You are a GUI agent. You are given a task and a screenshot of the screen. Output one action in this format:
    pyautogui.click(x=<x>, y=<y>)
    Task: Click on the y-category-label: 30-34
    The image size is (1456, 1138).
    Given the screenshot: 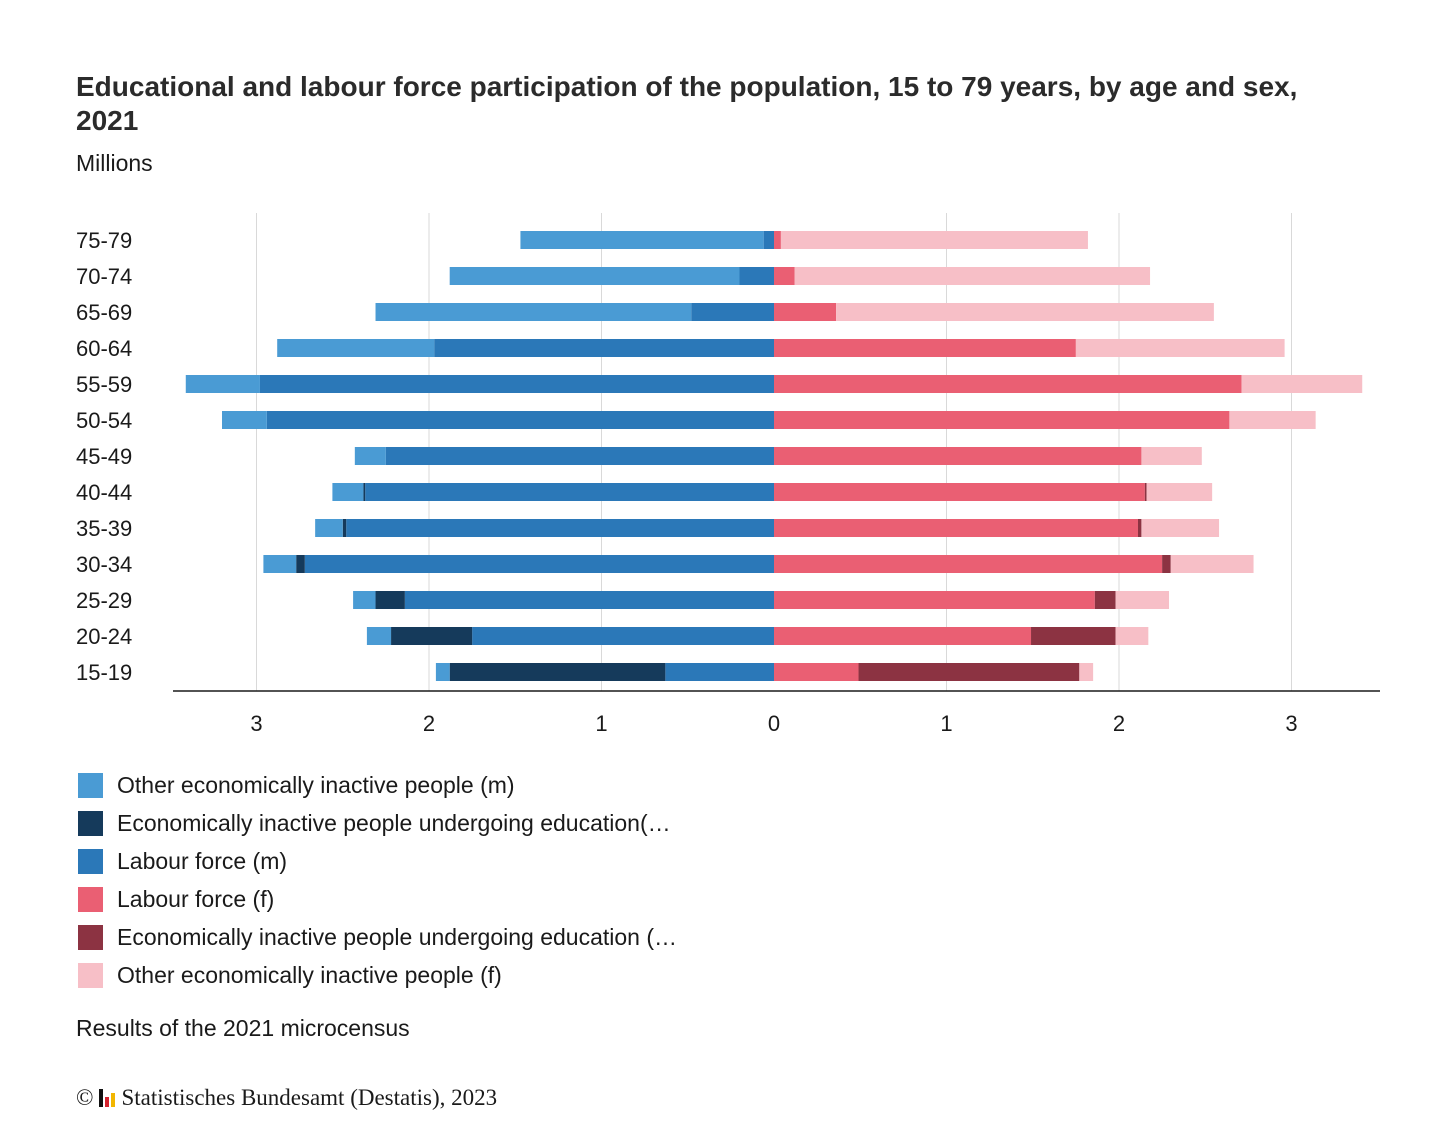 What is the action you would take?
    pyautogui.click(x=104, y=564)
    